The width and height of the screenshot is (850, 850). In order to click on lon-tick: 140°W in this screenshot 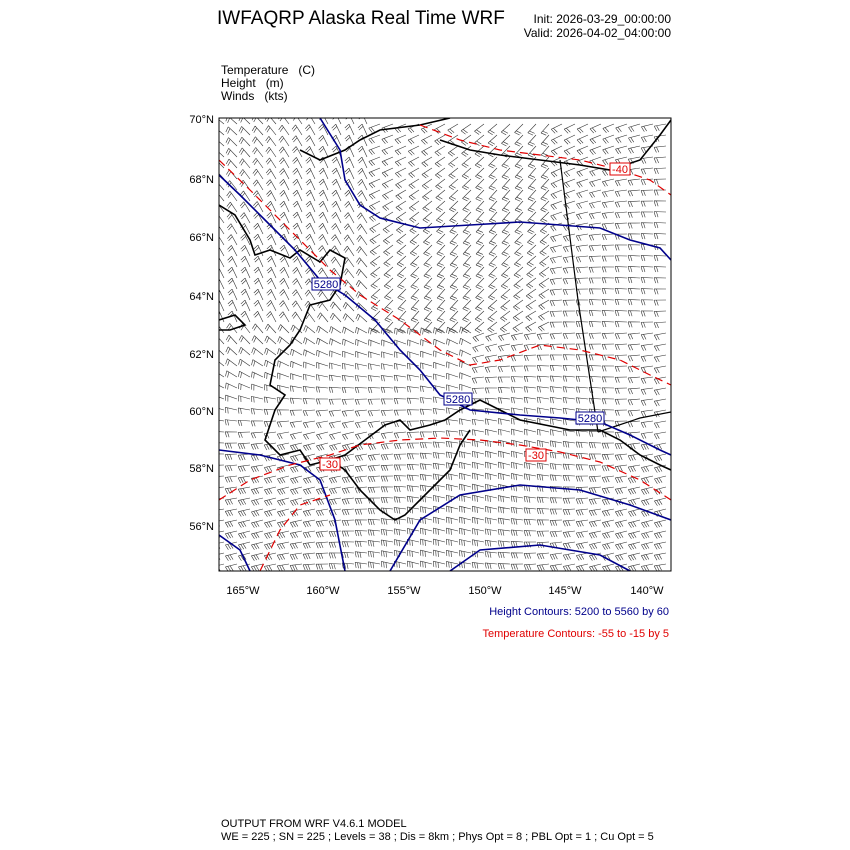, I will do `click(647, 591)`.